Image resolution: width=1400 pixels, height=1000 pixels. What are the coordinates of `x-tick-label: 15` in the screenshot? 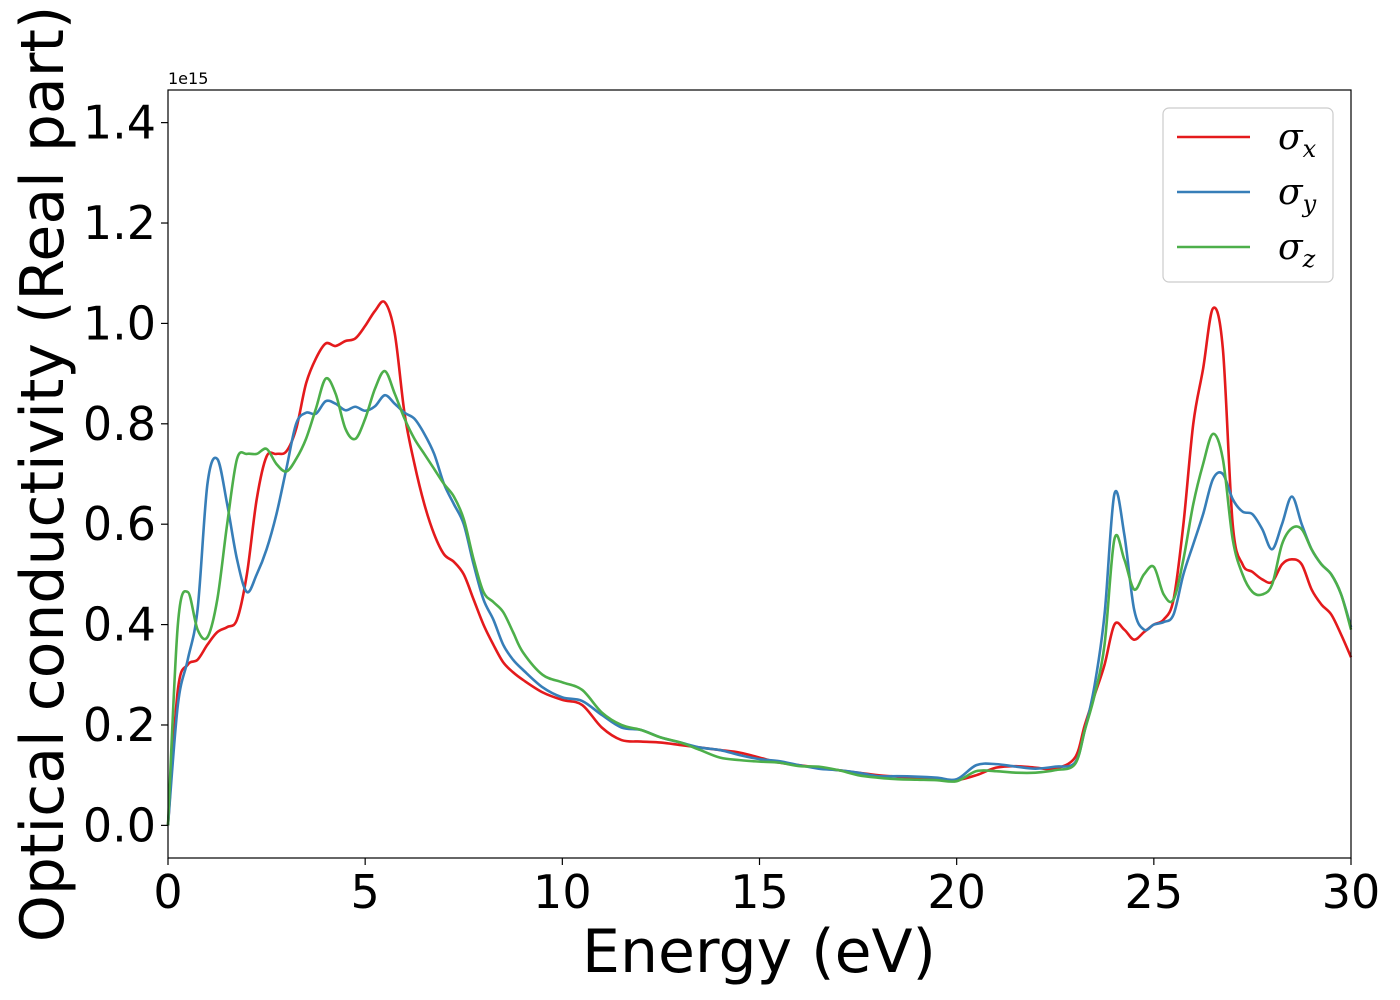 It's located at (759, 892).